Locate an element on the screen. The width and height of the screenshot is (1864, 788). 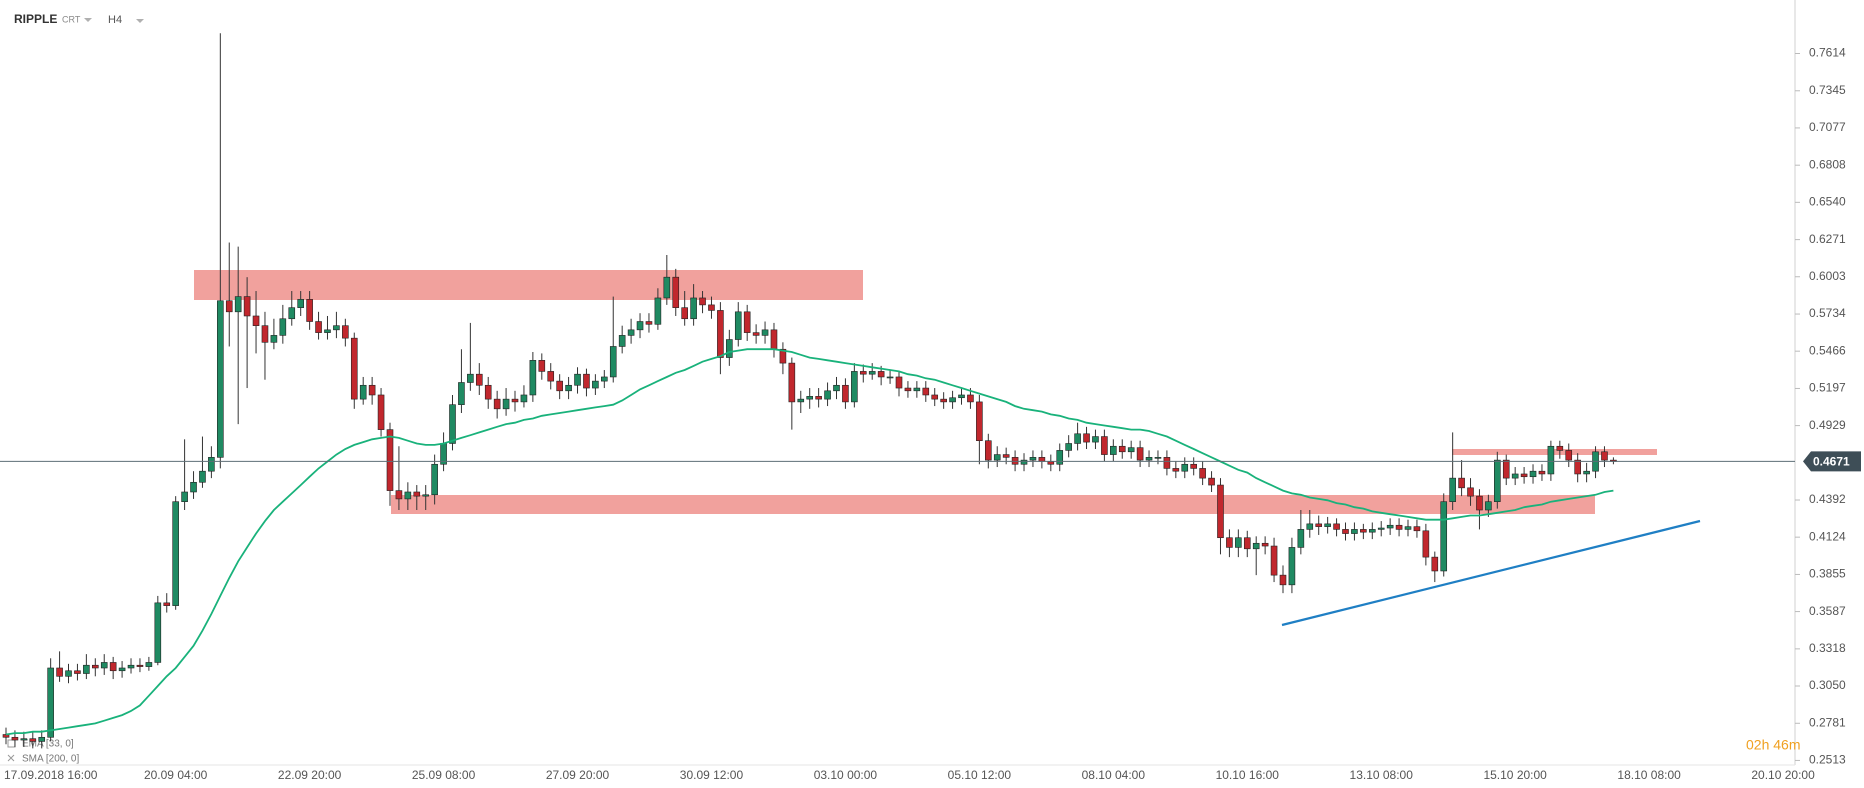
y-tick-label: 0.6271 is located at coordinates (1827, 239).